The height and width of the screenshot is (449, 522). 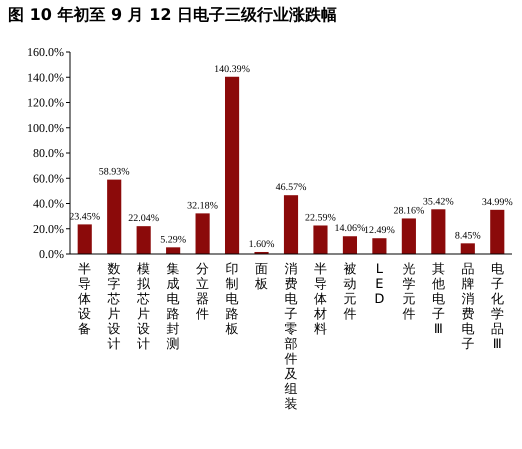 I want to click on y-tick-label: 120.0%, so click(x=45, y=103).